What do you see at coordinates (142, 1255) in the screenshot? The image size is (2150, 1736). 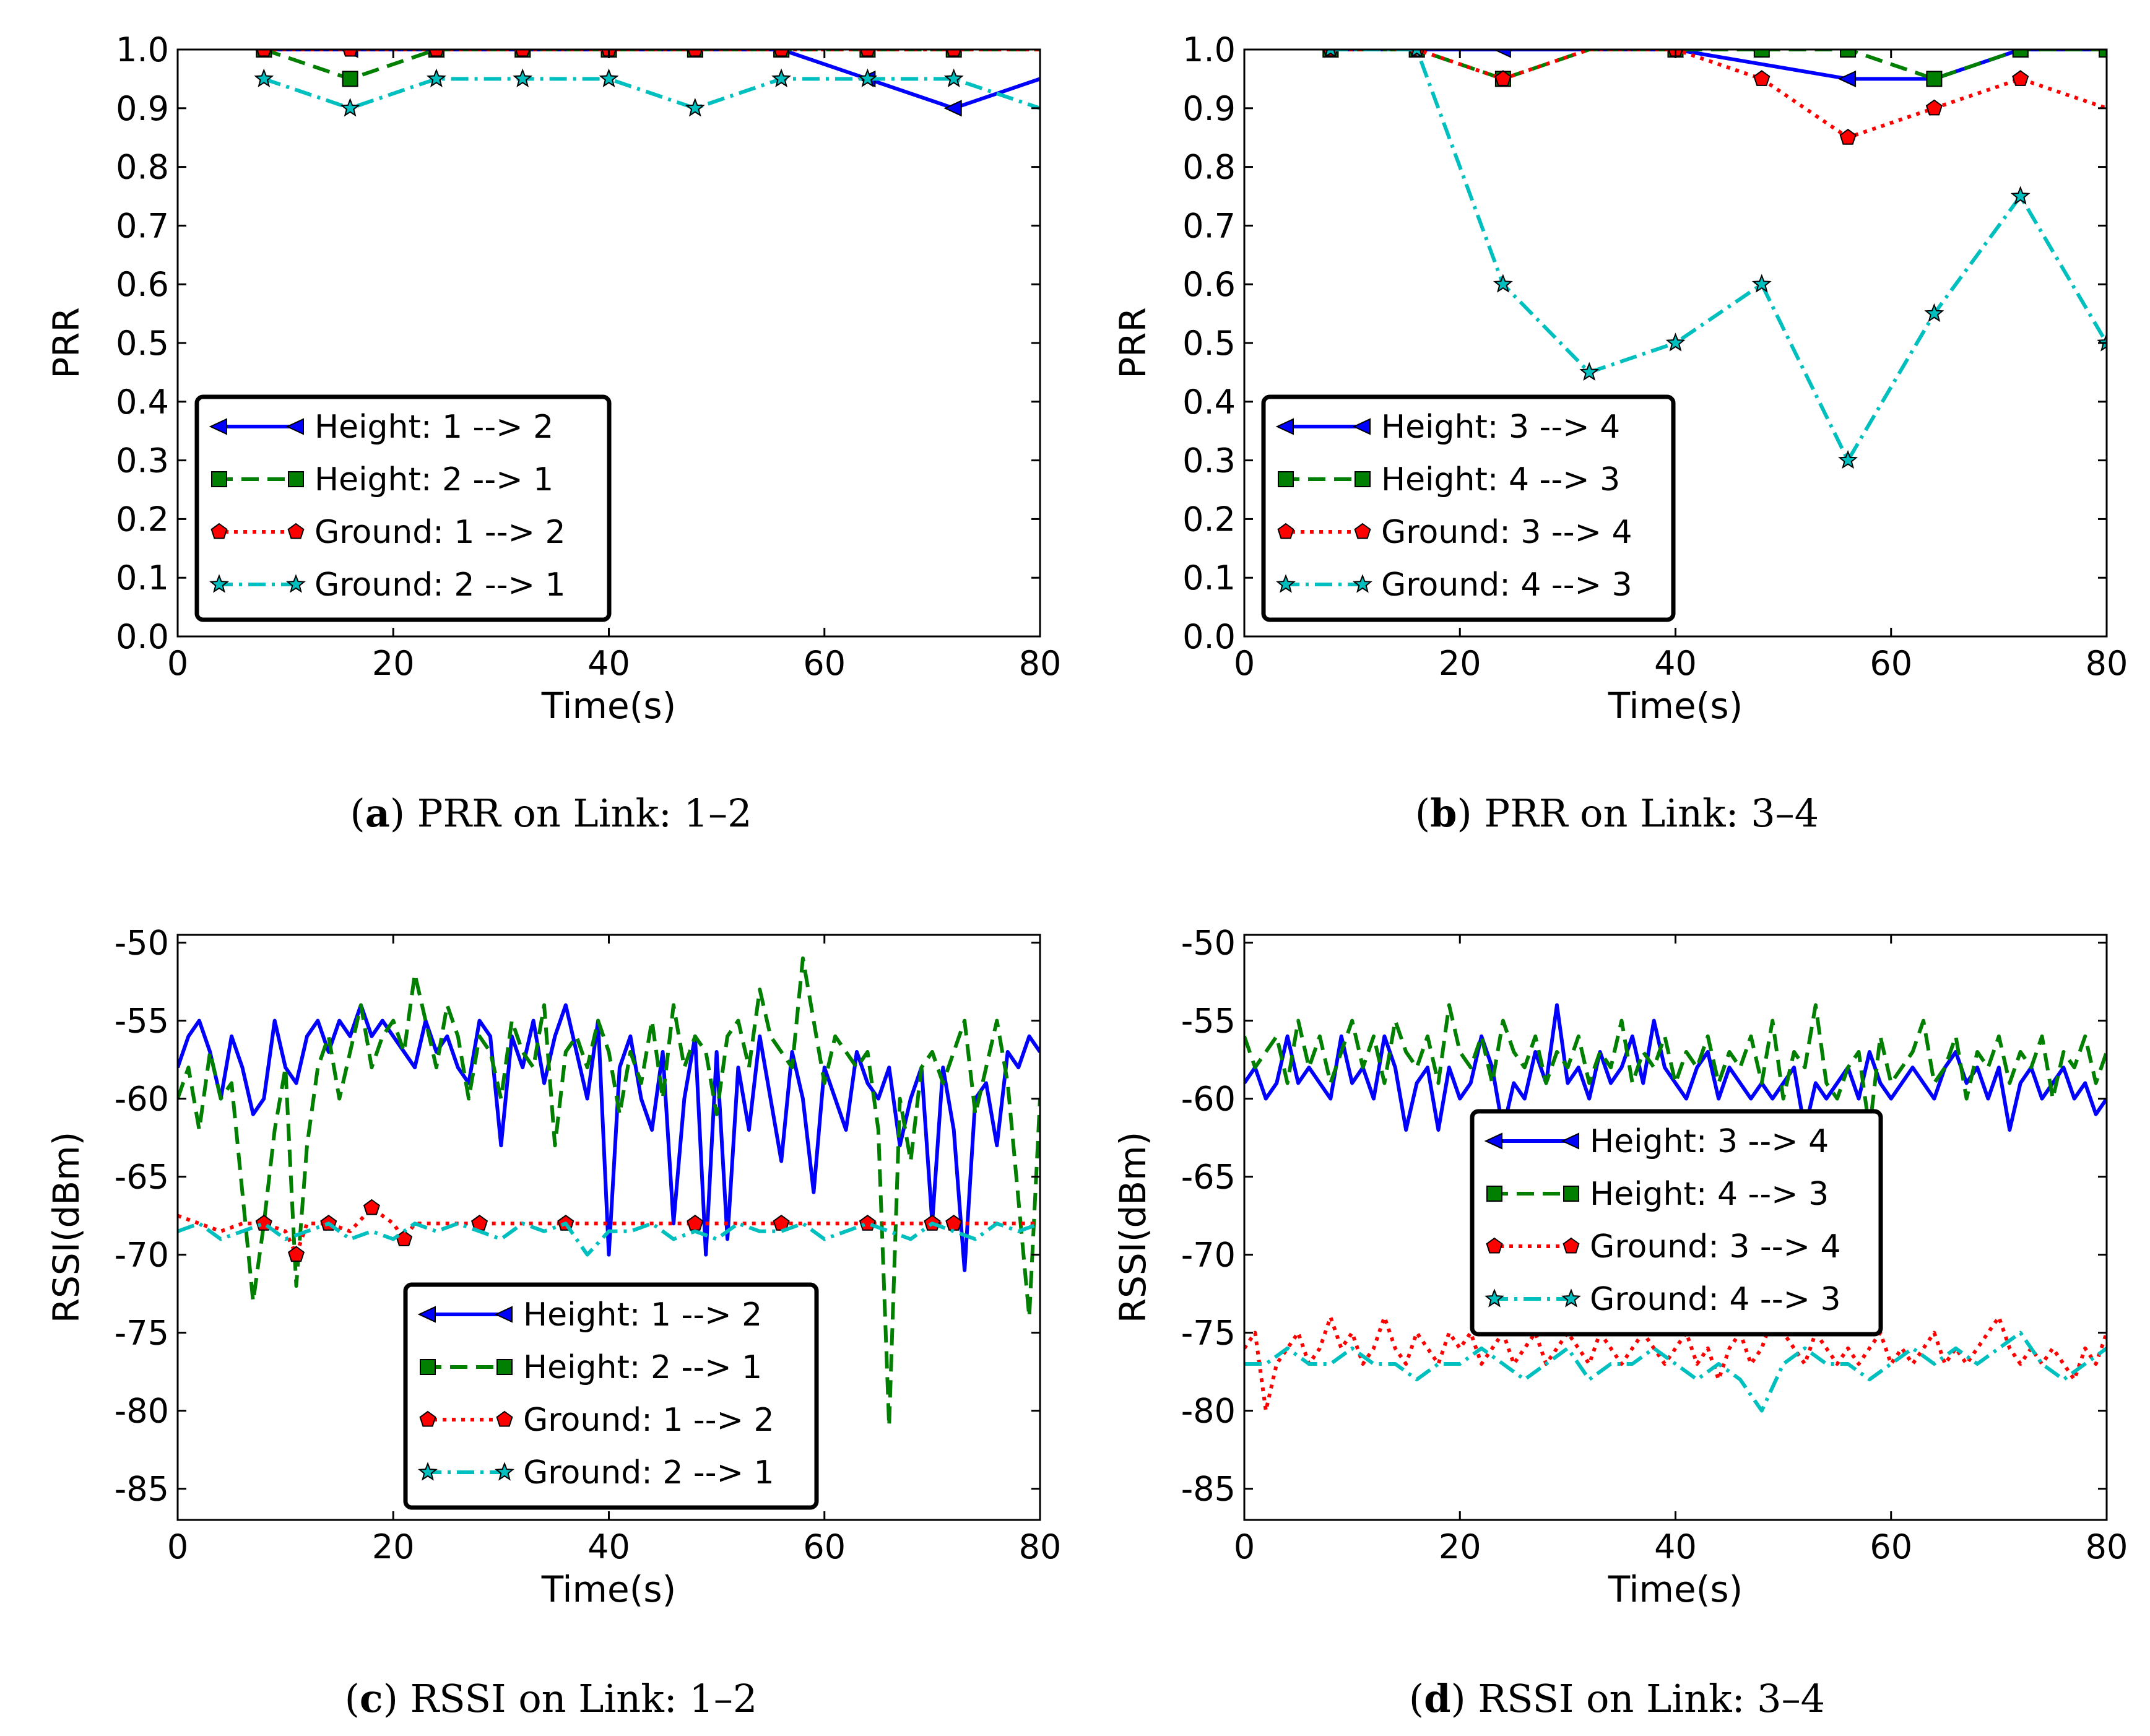 I see `y-tick-label: -70` at bounding box center [142, 1255].